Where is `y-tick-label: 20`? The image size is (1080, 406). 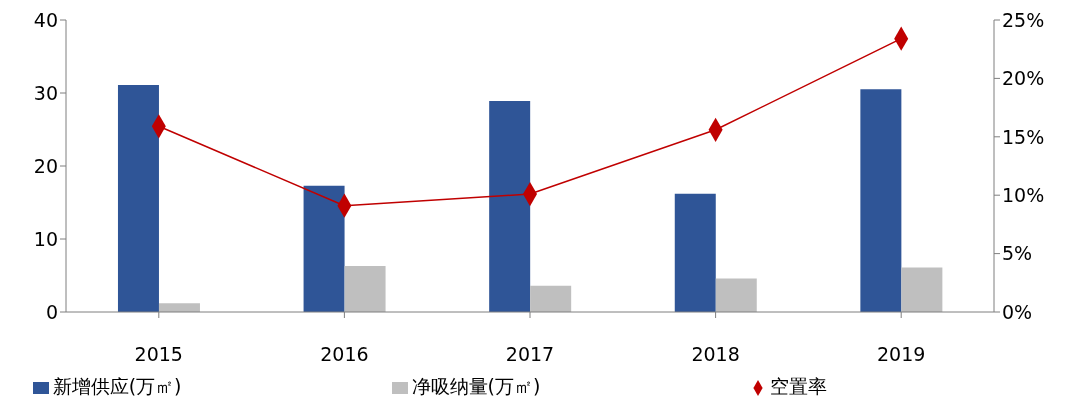 y-tick-label: 20 is located at coordinates (45, 165).